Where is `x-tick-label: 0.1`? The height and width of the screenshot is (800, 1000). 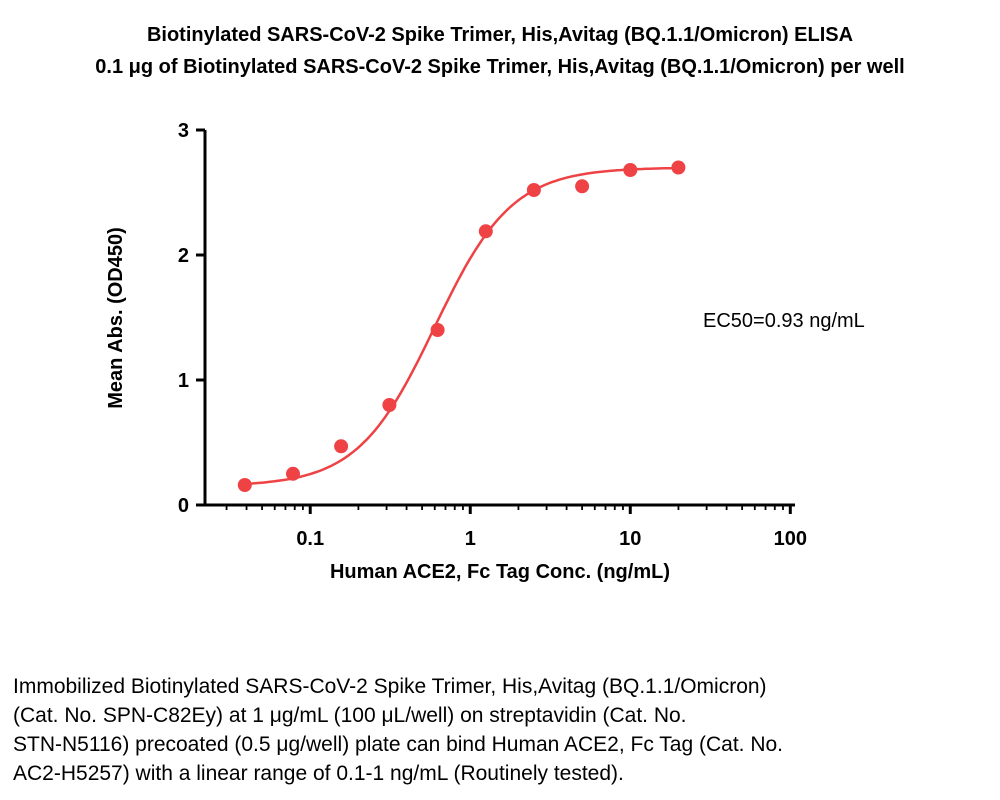 x-tick-label: 0.1 is located at coordinates (310, 539).